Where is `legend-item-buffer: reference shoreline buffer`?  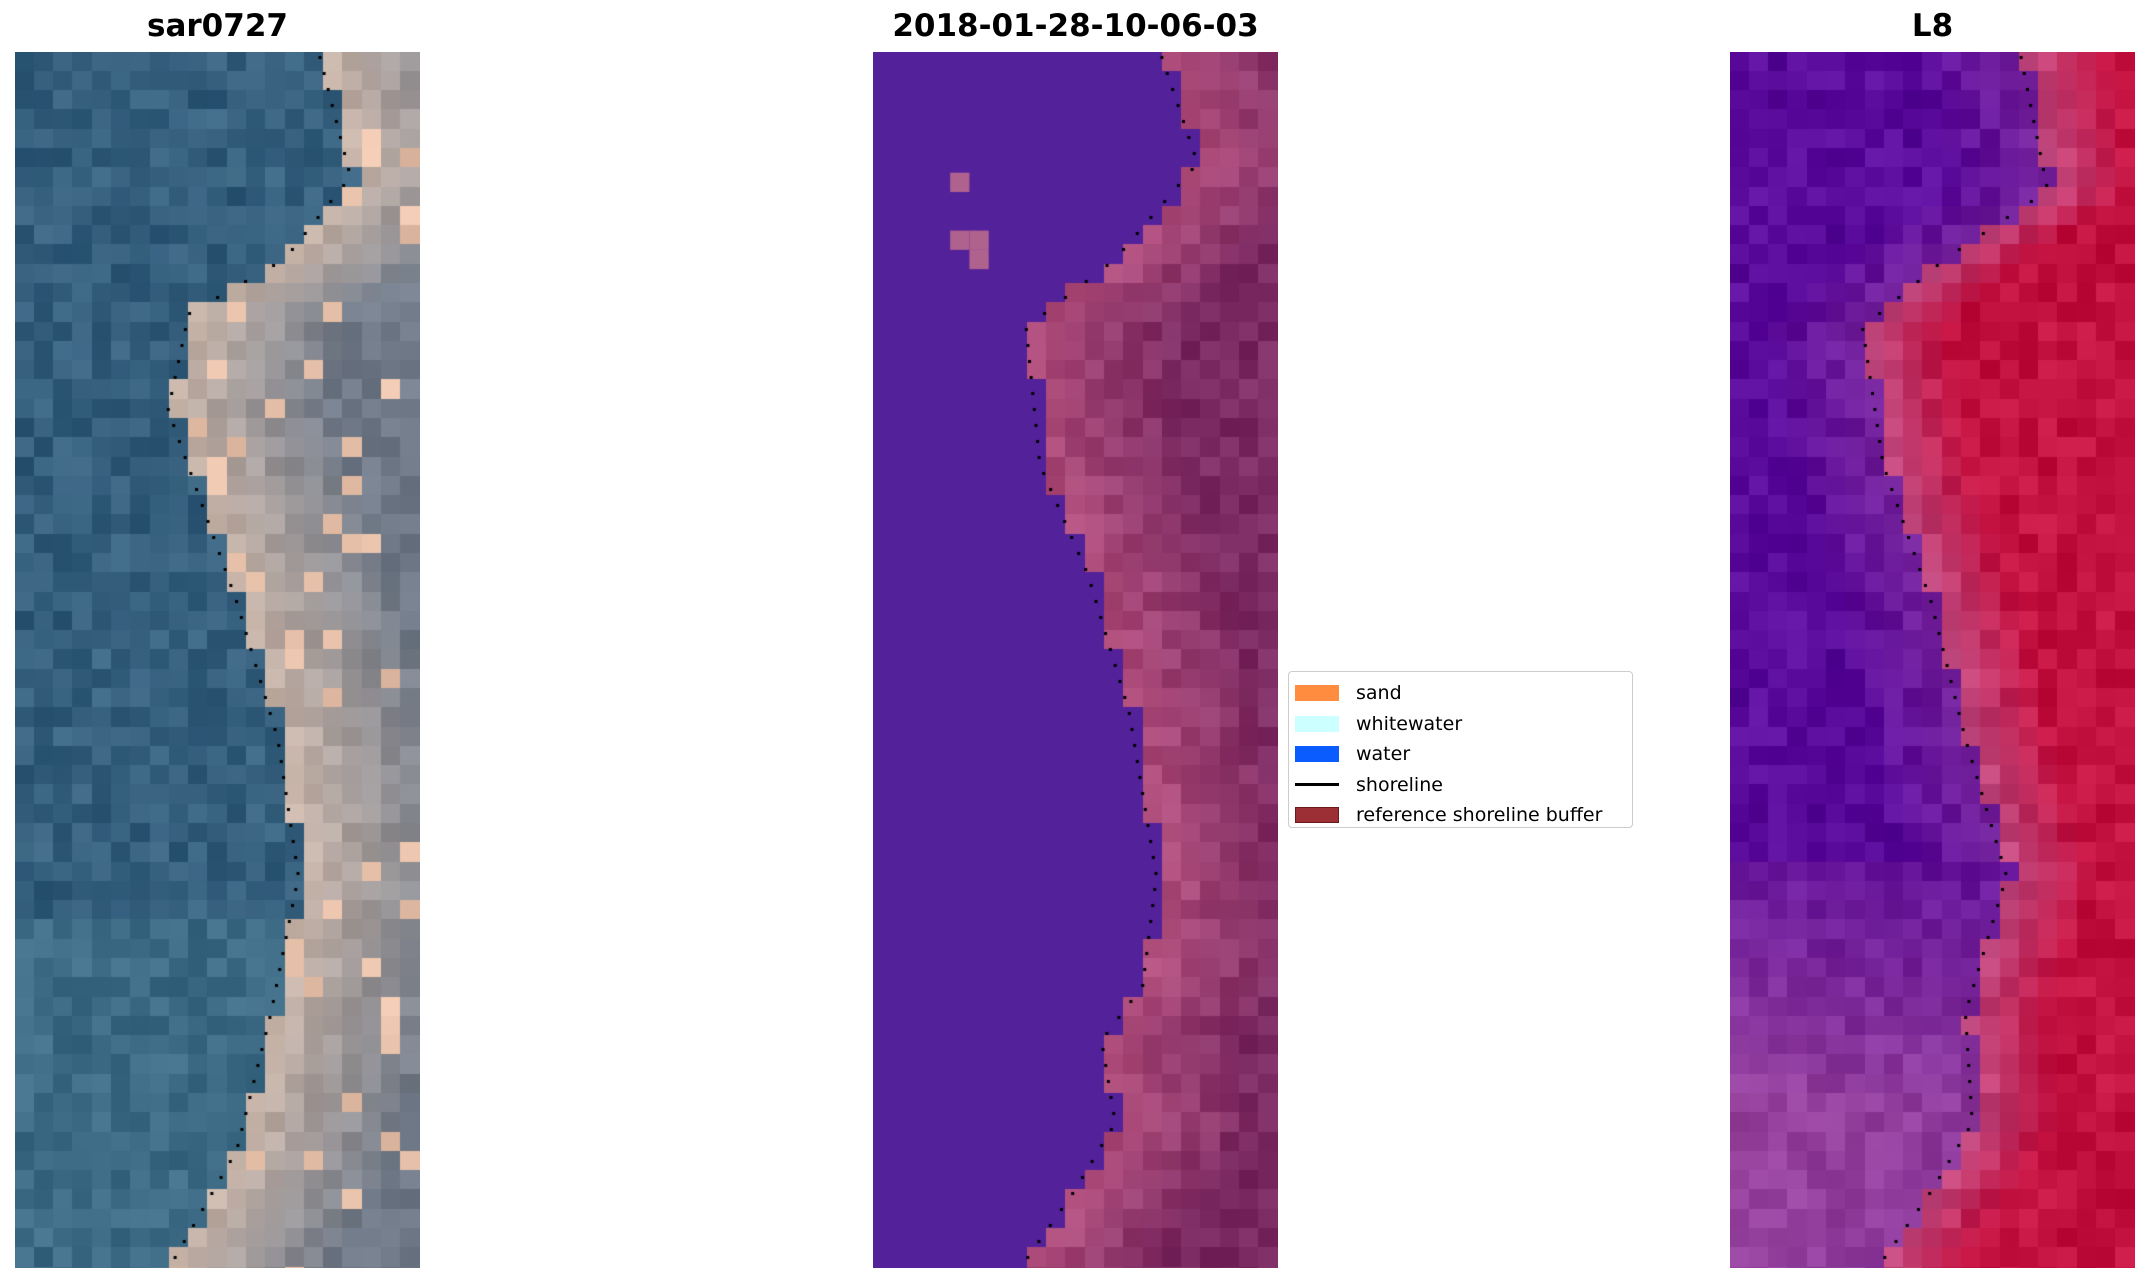 legend-item-buffer: reference shoreline buffer is located at coordinates (1463, 815).